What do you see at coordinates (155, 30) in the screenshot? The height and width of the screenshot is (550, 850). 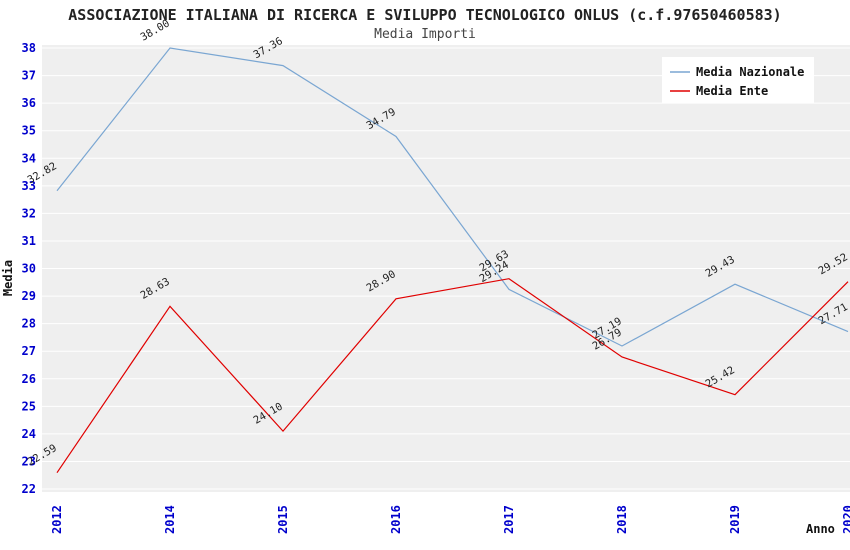 I see `point-label: 38.00` at bounding box center [155, 30].